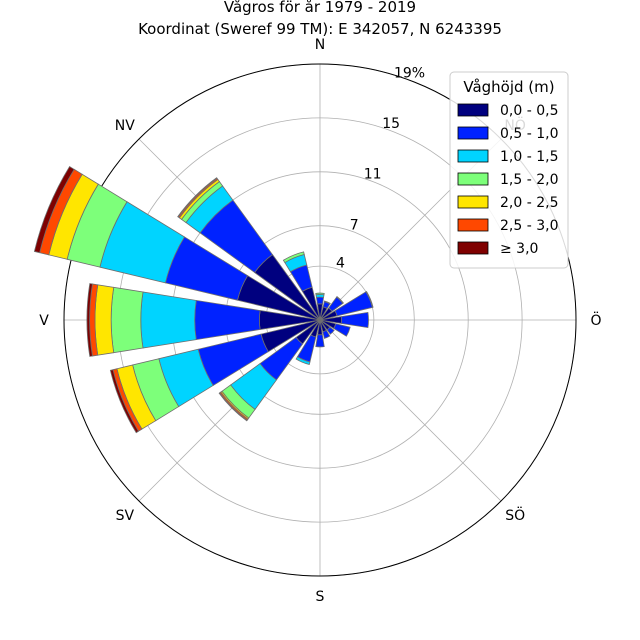 The height and width of the screenshot is (640, 640). What do you see at coordinates (595, 320) in the screenshot?
I see `direction-label: Ö` at bounding box center [595, 320].